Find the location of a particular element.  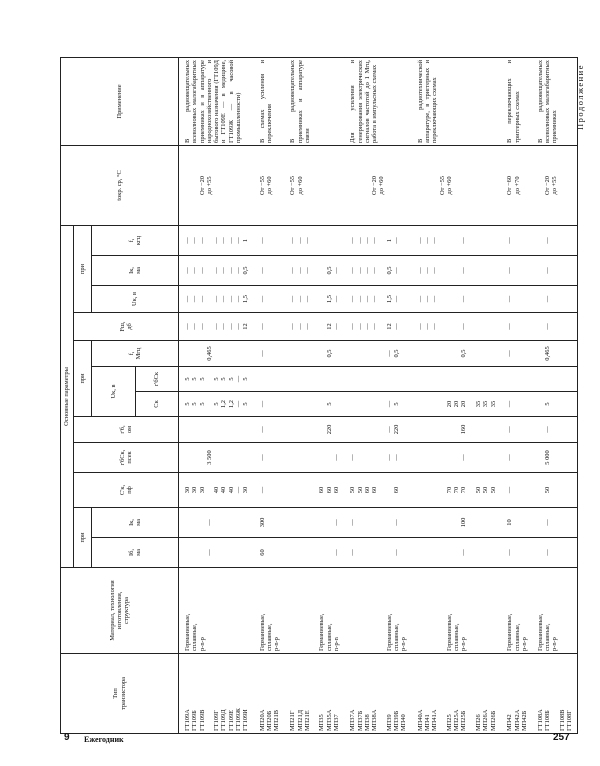

ik-cell: 300 is located at coordinates (269, 522).